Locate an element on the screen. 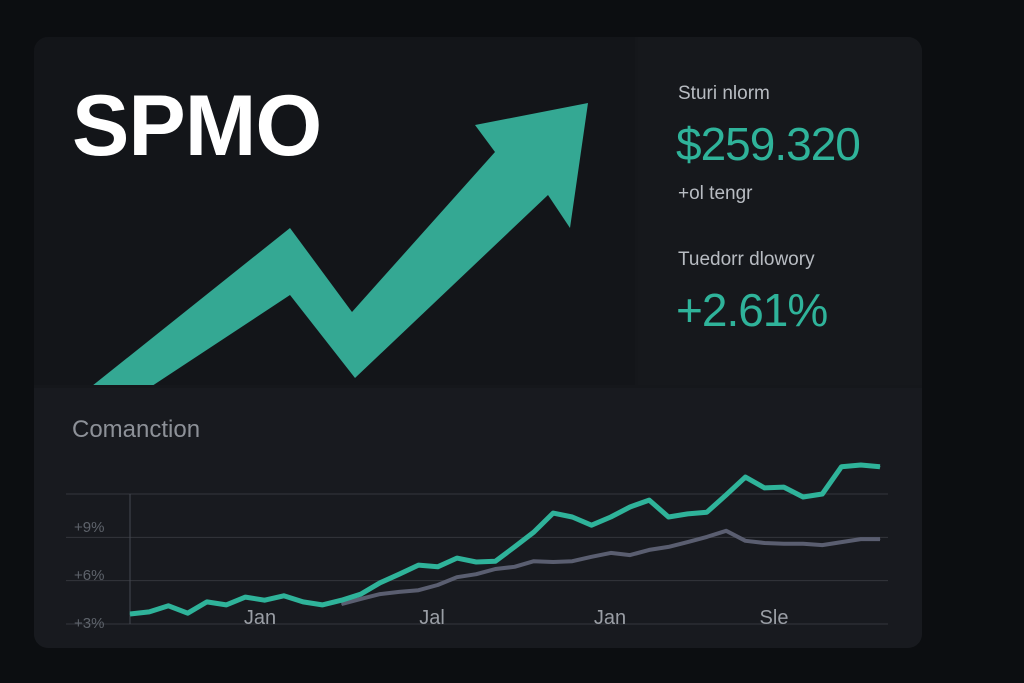 This screenshot has height=683, width=1024. stat-sublabel: +ol tengr is located at coordinates (715, 193).